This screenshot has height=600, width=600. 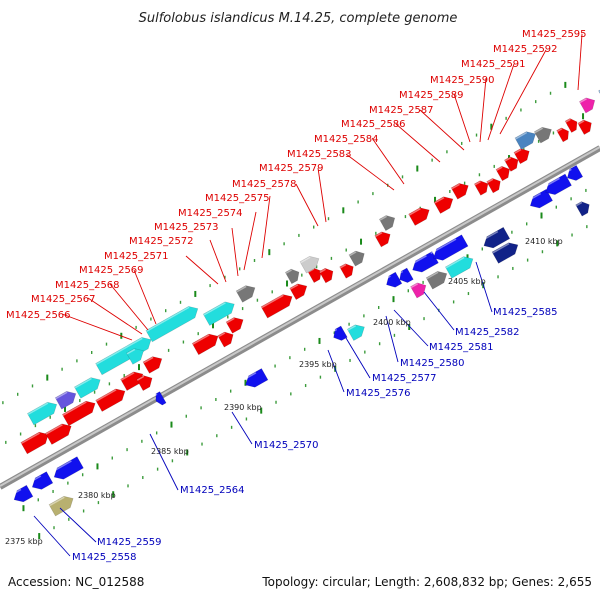 What do you see at coordinates (319, 154) in the screenshot?
I see `gene-label: M1425_2583` at bounding box center [319, 154].